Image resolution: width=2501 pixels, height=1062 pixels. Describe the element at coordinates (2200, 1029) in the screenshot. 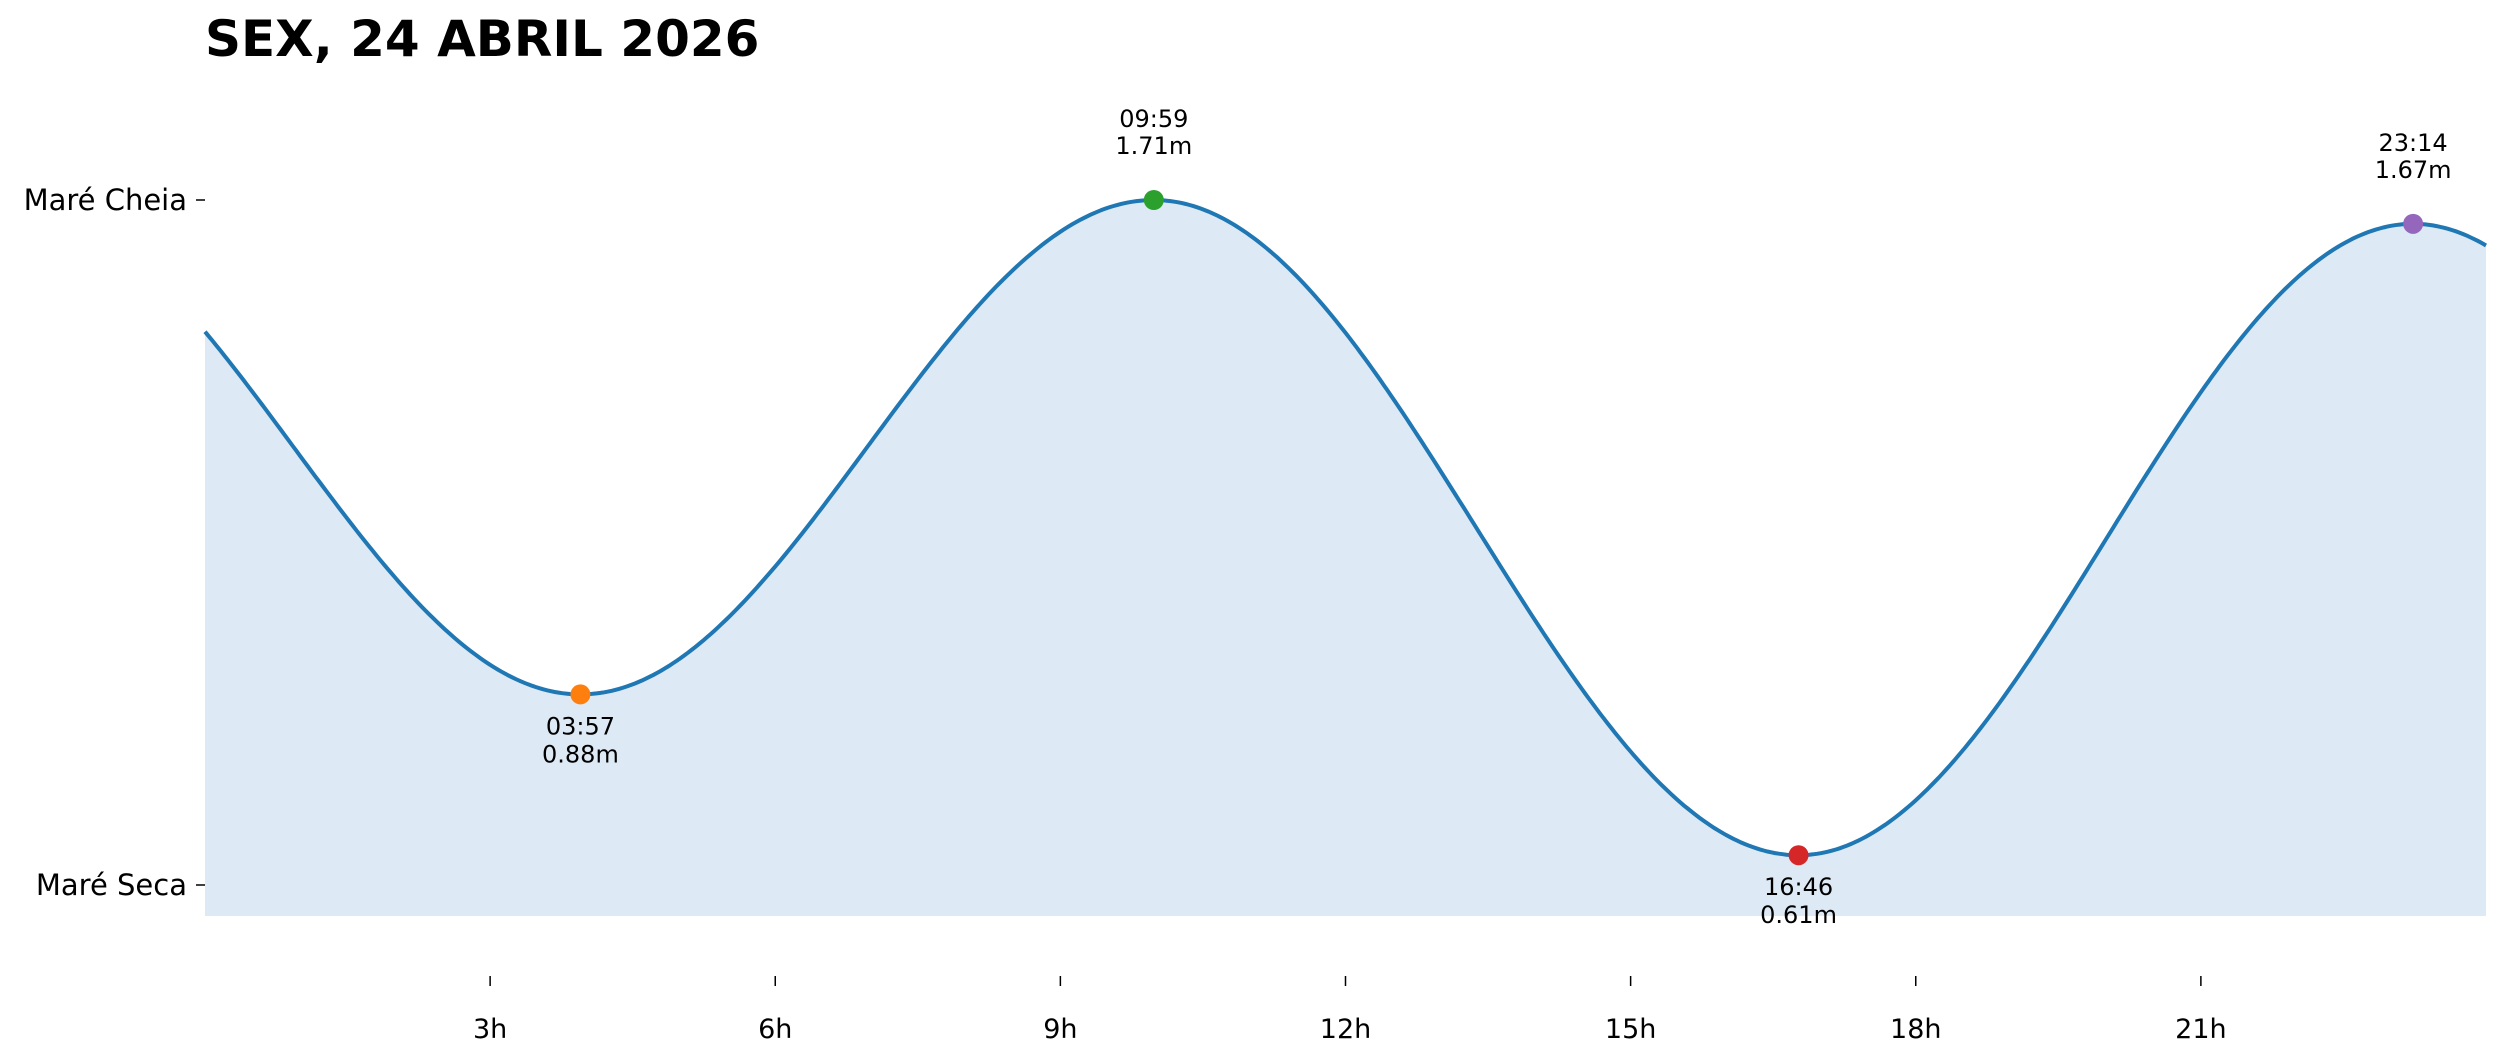

I see `x-tick-label: 21h` at that location.